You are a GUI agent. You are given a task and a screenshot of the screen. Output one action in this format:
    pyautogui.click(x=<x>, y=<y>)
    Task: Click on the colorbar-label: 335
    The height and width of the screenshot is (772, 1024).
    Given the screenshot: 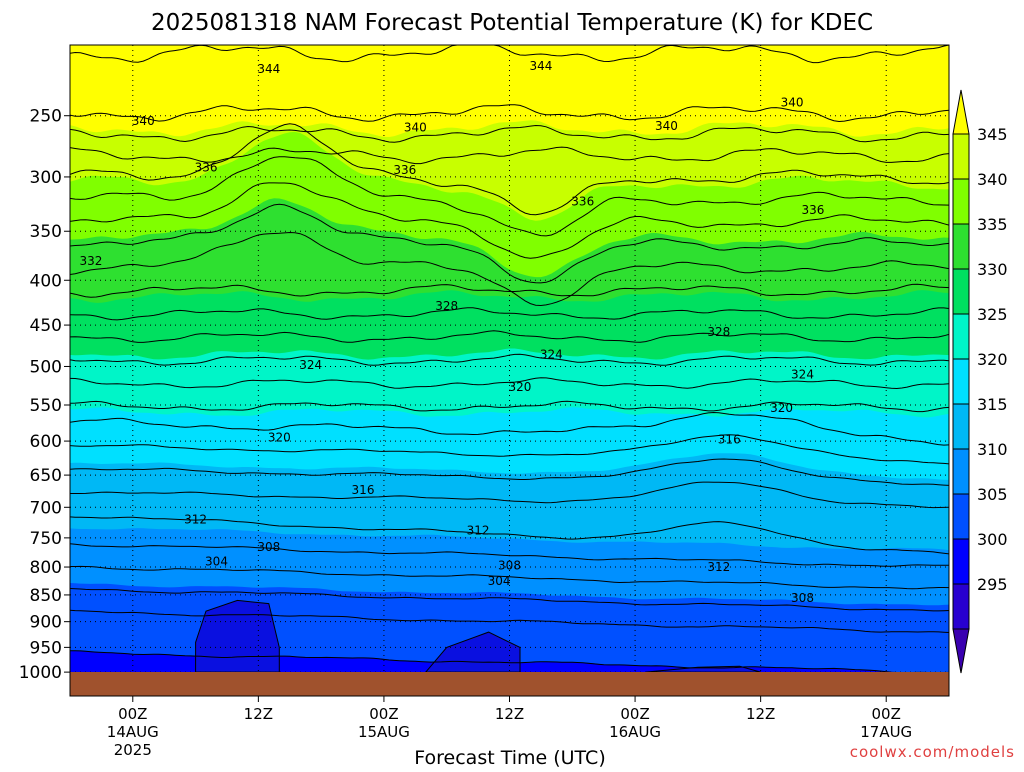 What is the action you would take?
    pyautogui.click(x=992, y=224)
    